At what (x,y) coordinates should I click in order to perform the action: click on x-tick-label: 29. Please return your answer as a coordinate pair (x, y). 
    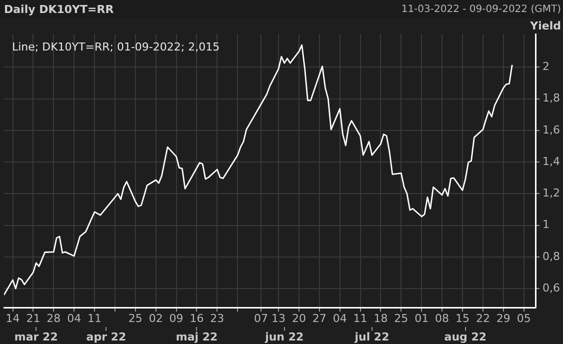
    Looking at the image, I should click on (503, 319).